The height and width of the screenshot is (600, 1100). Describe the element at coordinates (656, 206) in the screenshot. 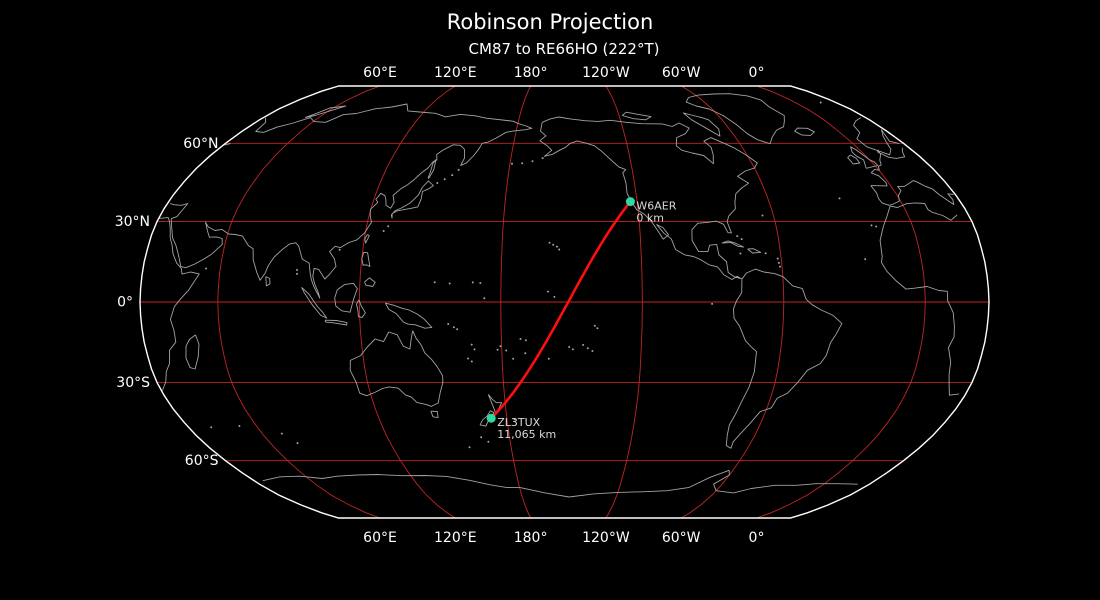

I see `station-callsign-label: W6AER` at that location.